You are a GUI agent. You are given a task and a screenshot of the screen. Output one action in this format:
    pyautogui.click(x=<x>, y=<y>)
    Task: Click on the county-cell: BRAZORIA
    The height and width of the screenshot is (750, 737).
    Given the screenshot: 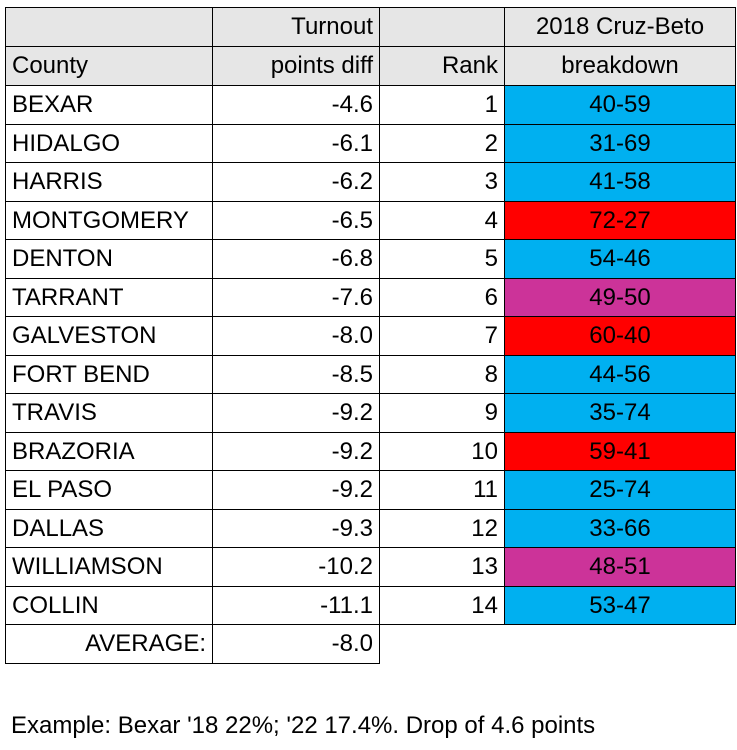 What is the action you would take?
    pyautogui.click(x=109, y=451)
    